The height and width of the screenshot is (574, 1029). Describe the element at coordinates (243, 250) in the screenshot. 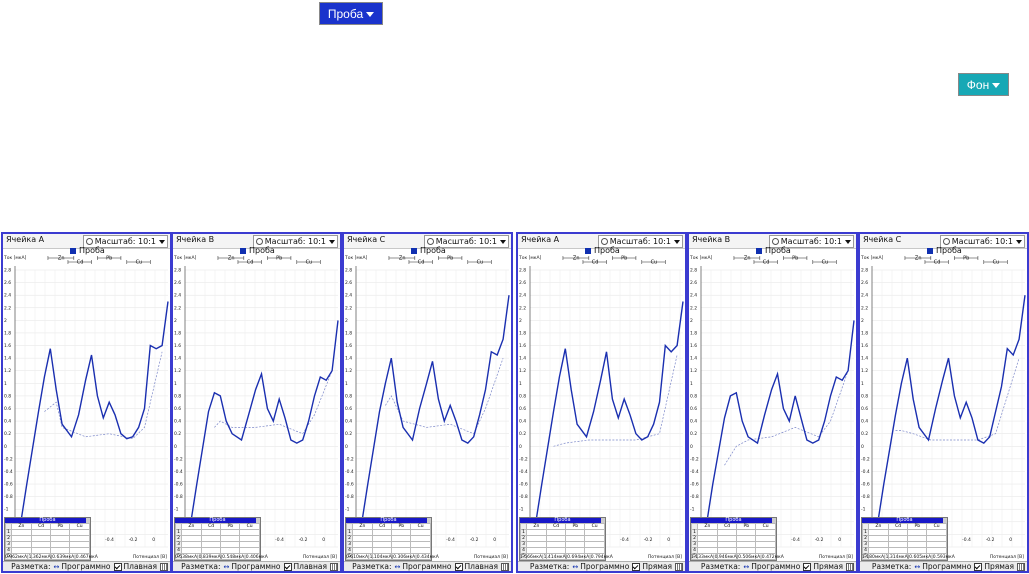

I see `legend-swatch` at that location.